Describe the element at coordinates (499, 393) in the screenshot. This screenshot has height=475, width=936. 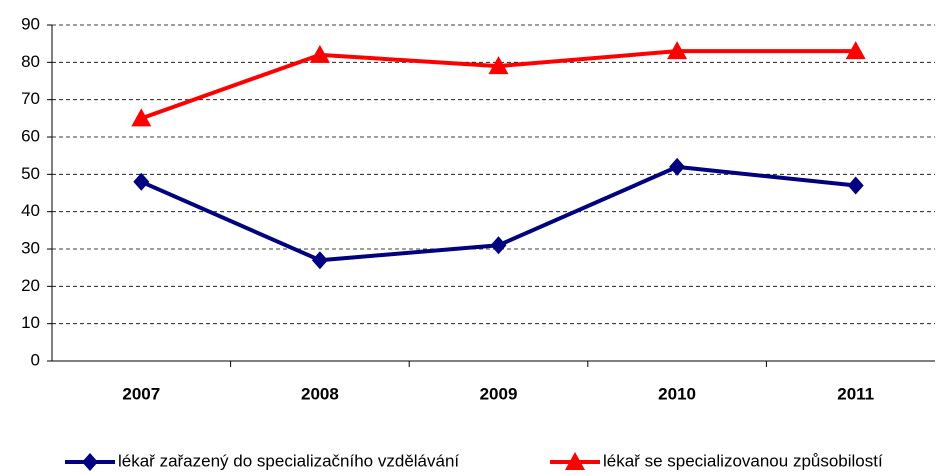
I see `x-tick-label: 2009` at that location.